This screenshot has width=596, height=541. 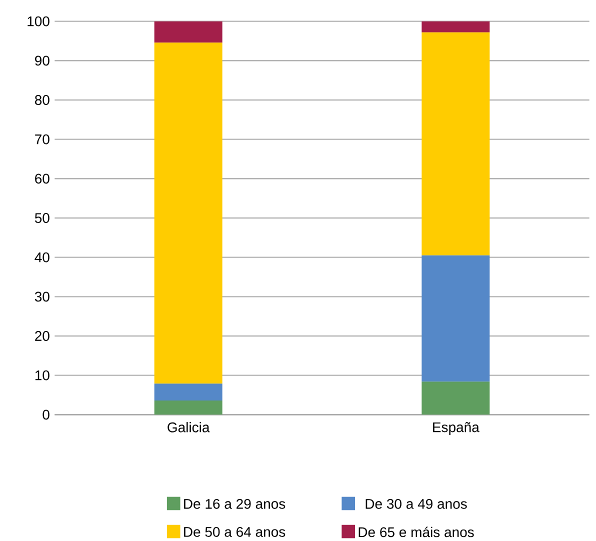 What do you see at coordinates (39, 21) in the screenshot?
I see `y-tick-label: 100` at bounding box center [39, 21].